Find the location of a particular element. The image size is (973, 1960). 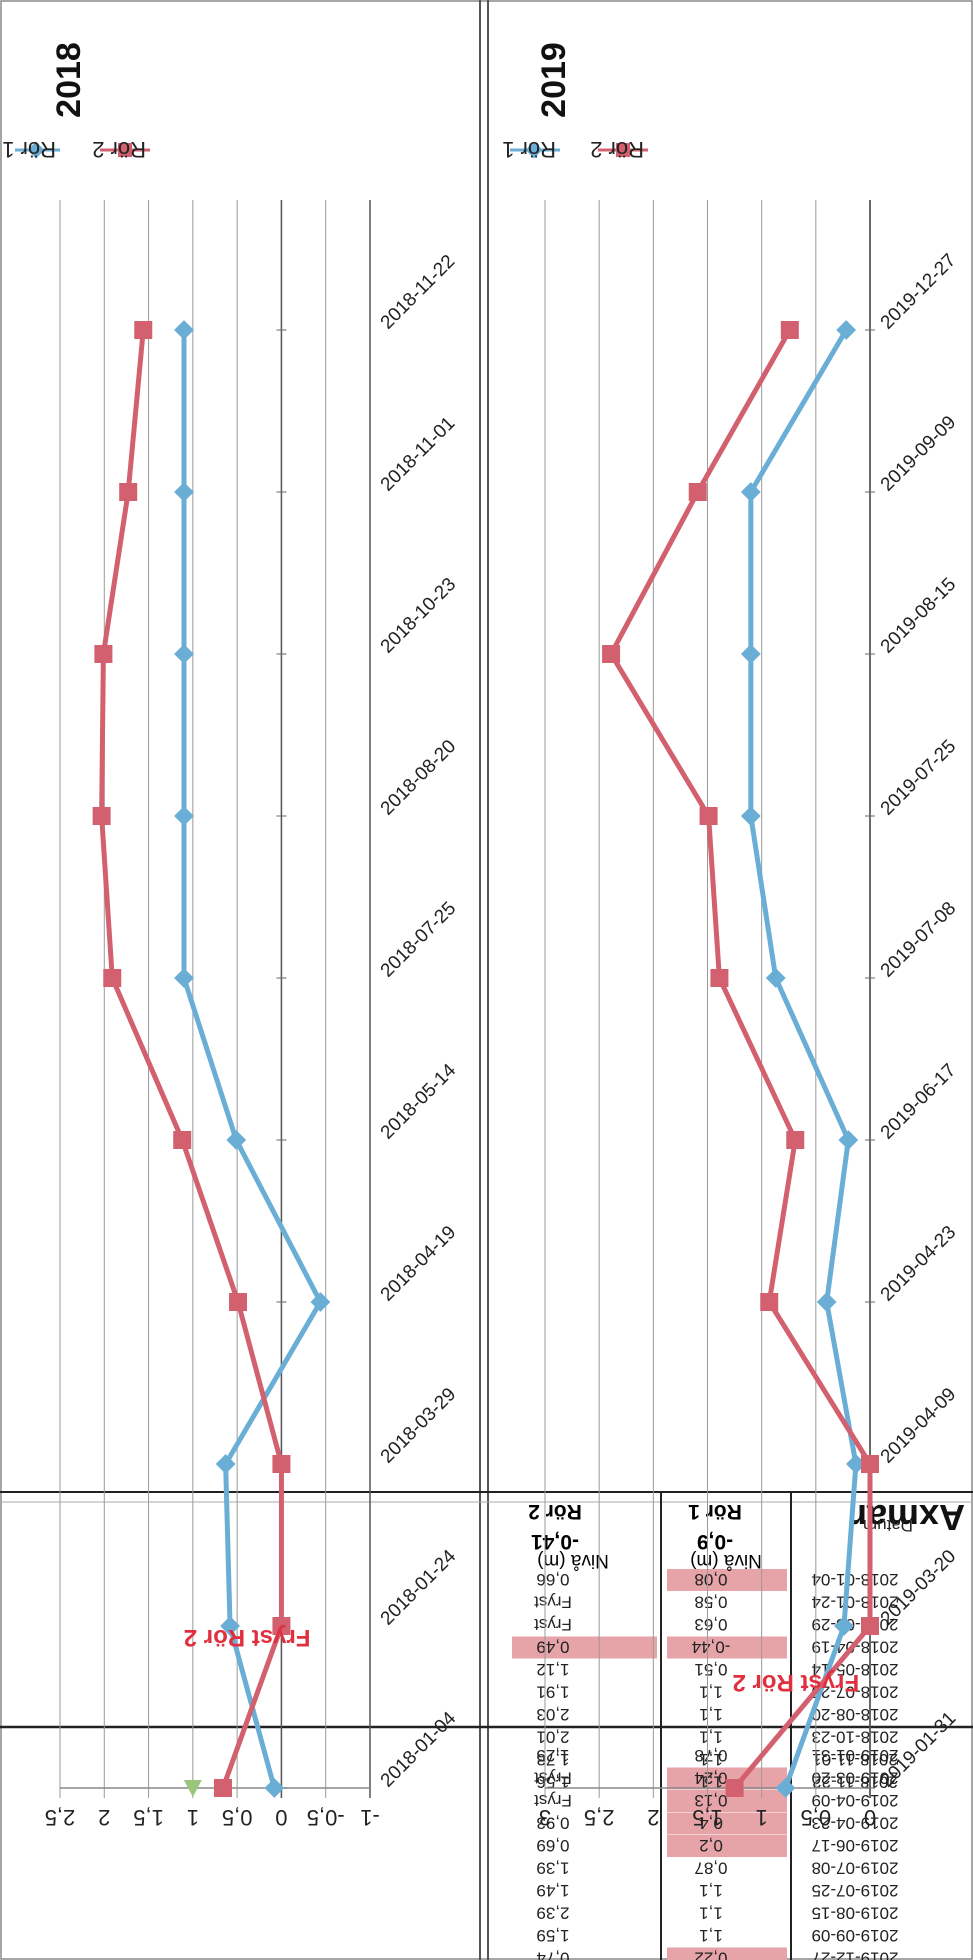

tube1-cell: 0,78 is located at coordinates (710, 1755).